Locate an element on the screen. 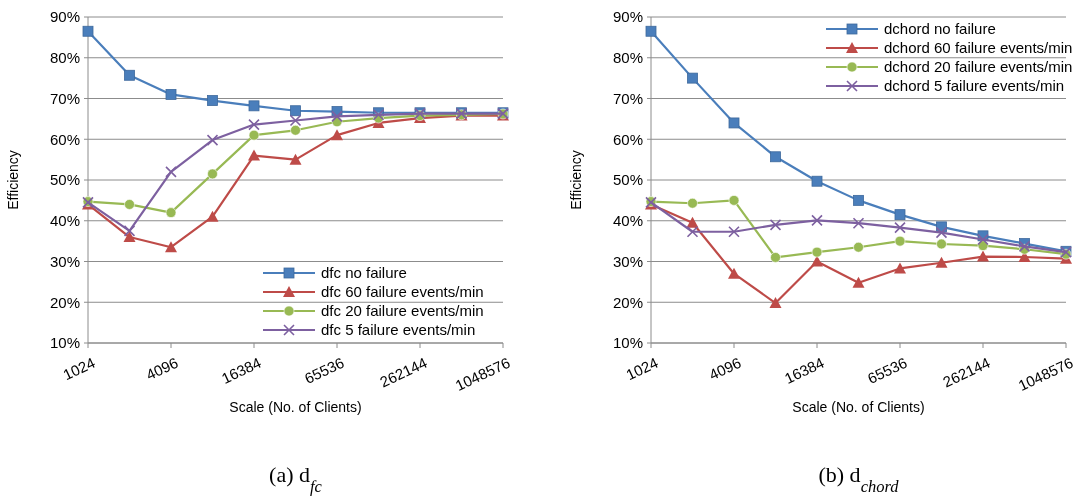 This screenshot has height=500, width=1080. text: (a) d$_{fc}$ is located at coordinates (296, 479).